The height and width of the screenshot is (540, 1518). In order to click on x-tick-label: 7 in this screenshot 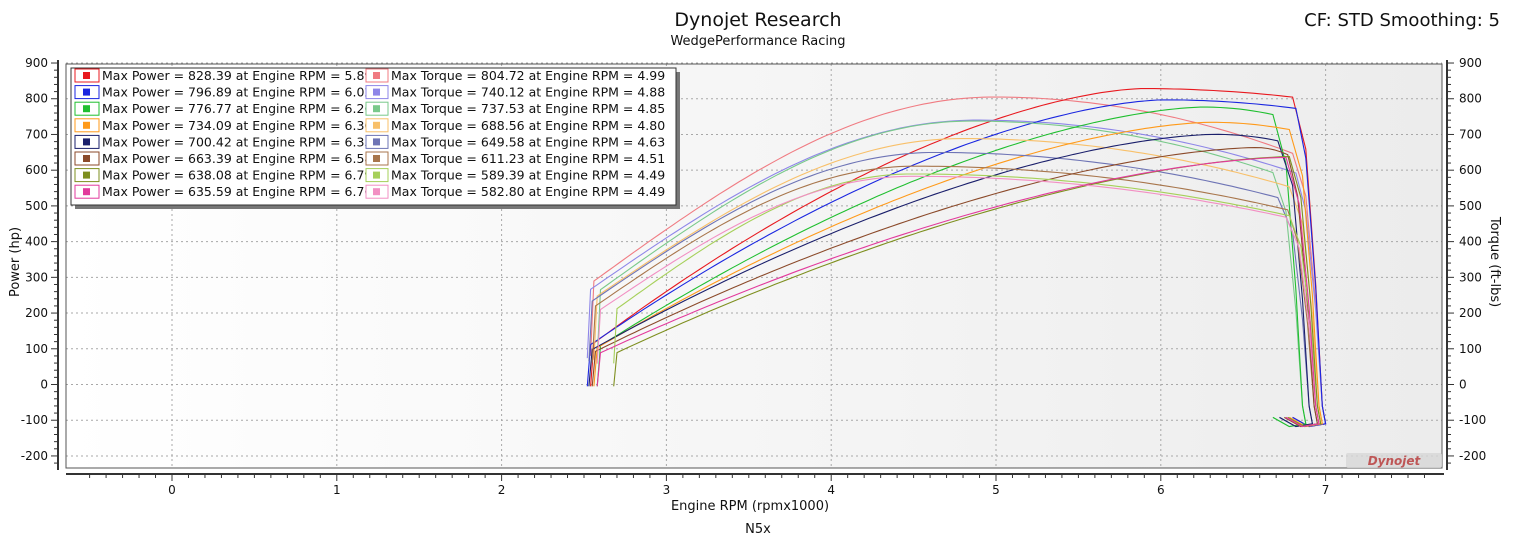, I will do `click(1326, 490)`.